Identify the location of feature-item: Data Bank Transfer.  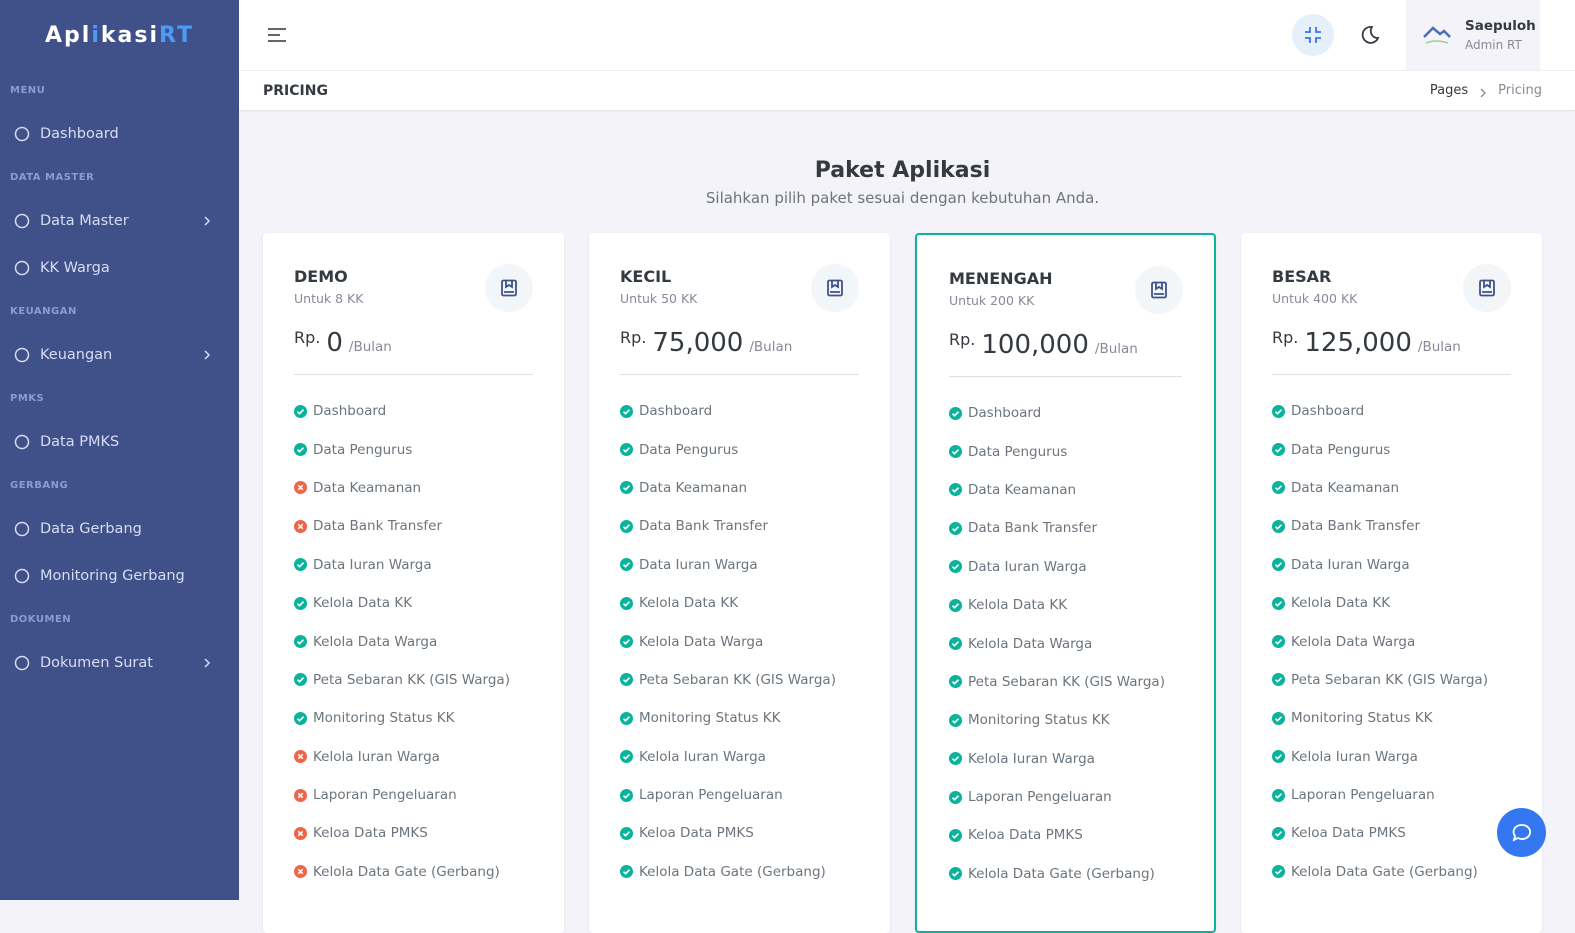
(413, 526).